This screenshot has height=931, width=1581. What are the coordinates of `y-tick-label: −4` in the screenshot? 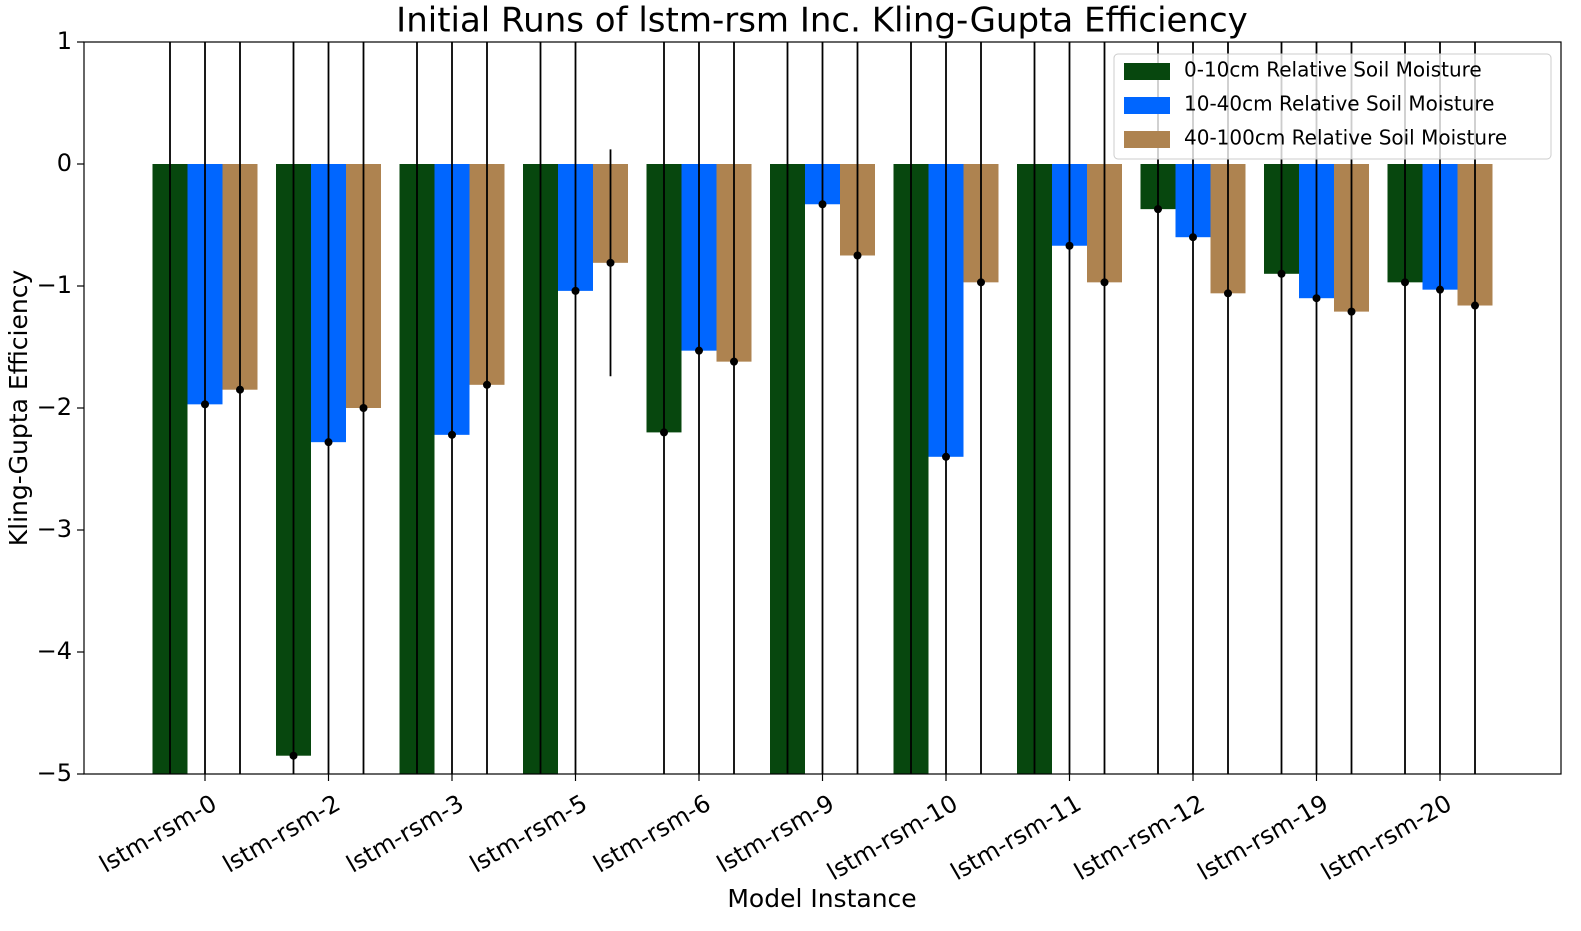 It's located at (54, 651).